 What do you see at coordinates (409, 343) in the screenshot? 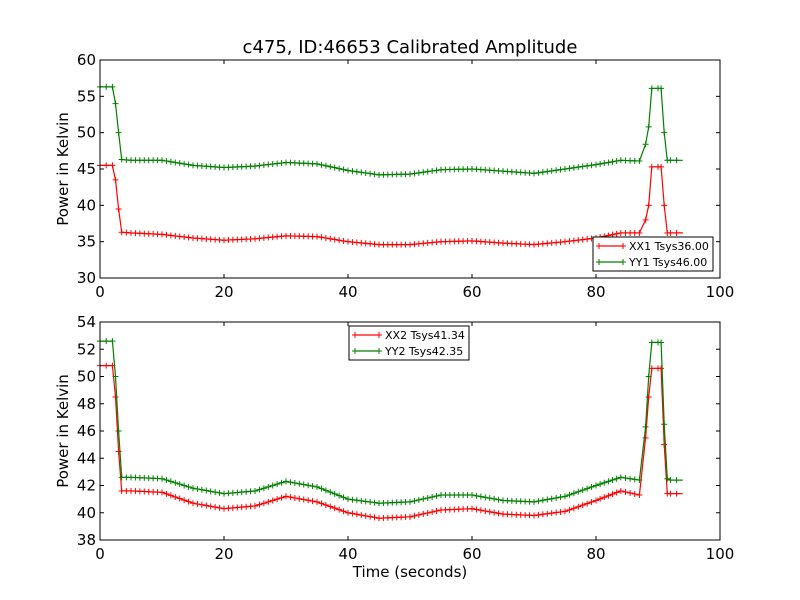
I see `legend-box` at bounding box center [409, 343].